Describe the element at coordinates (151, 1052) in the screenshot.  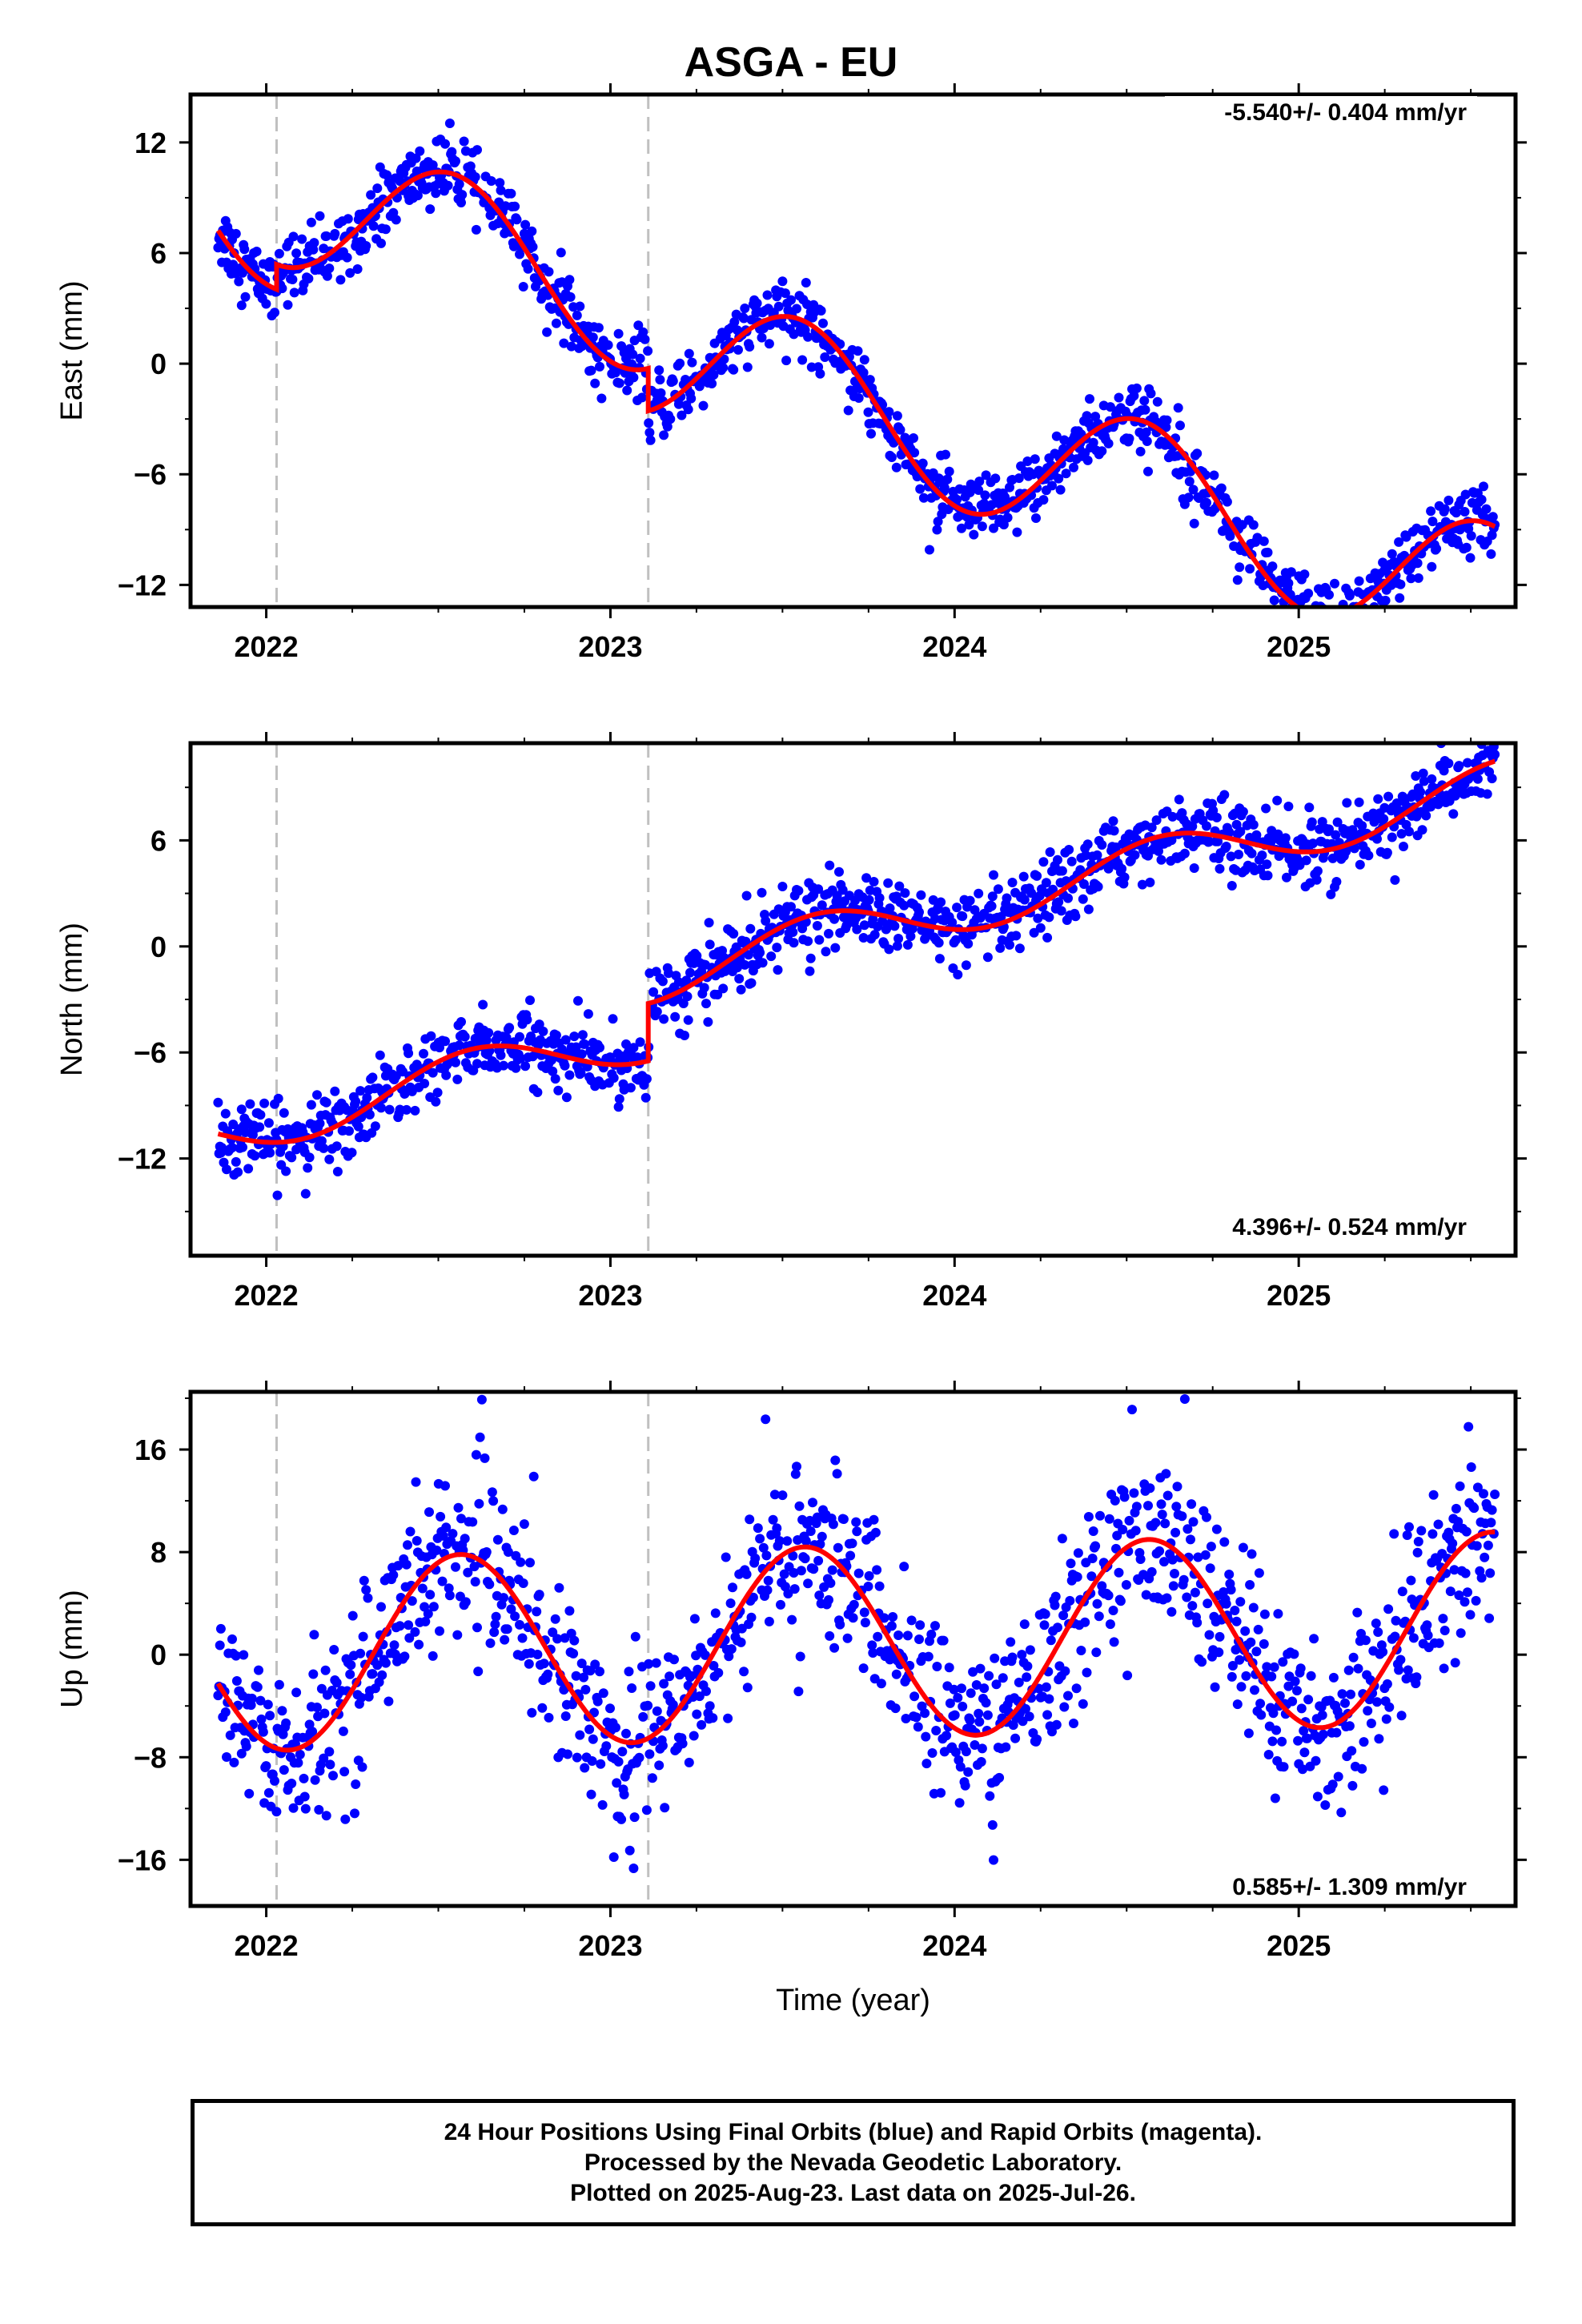
I see `y-tick-label: −6` at that location.